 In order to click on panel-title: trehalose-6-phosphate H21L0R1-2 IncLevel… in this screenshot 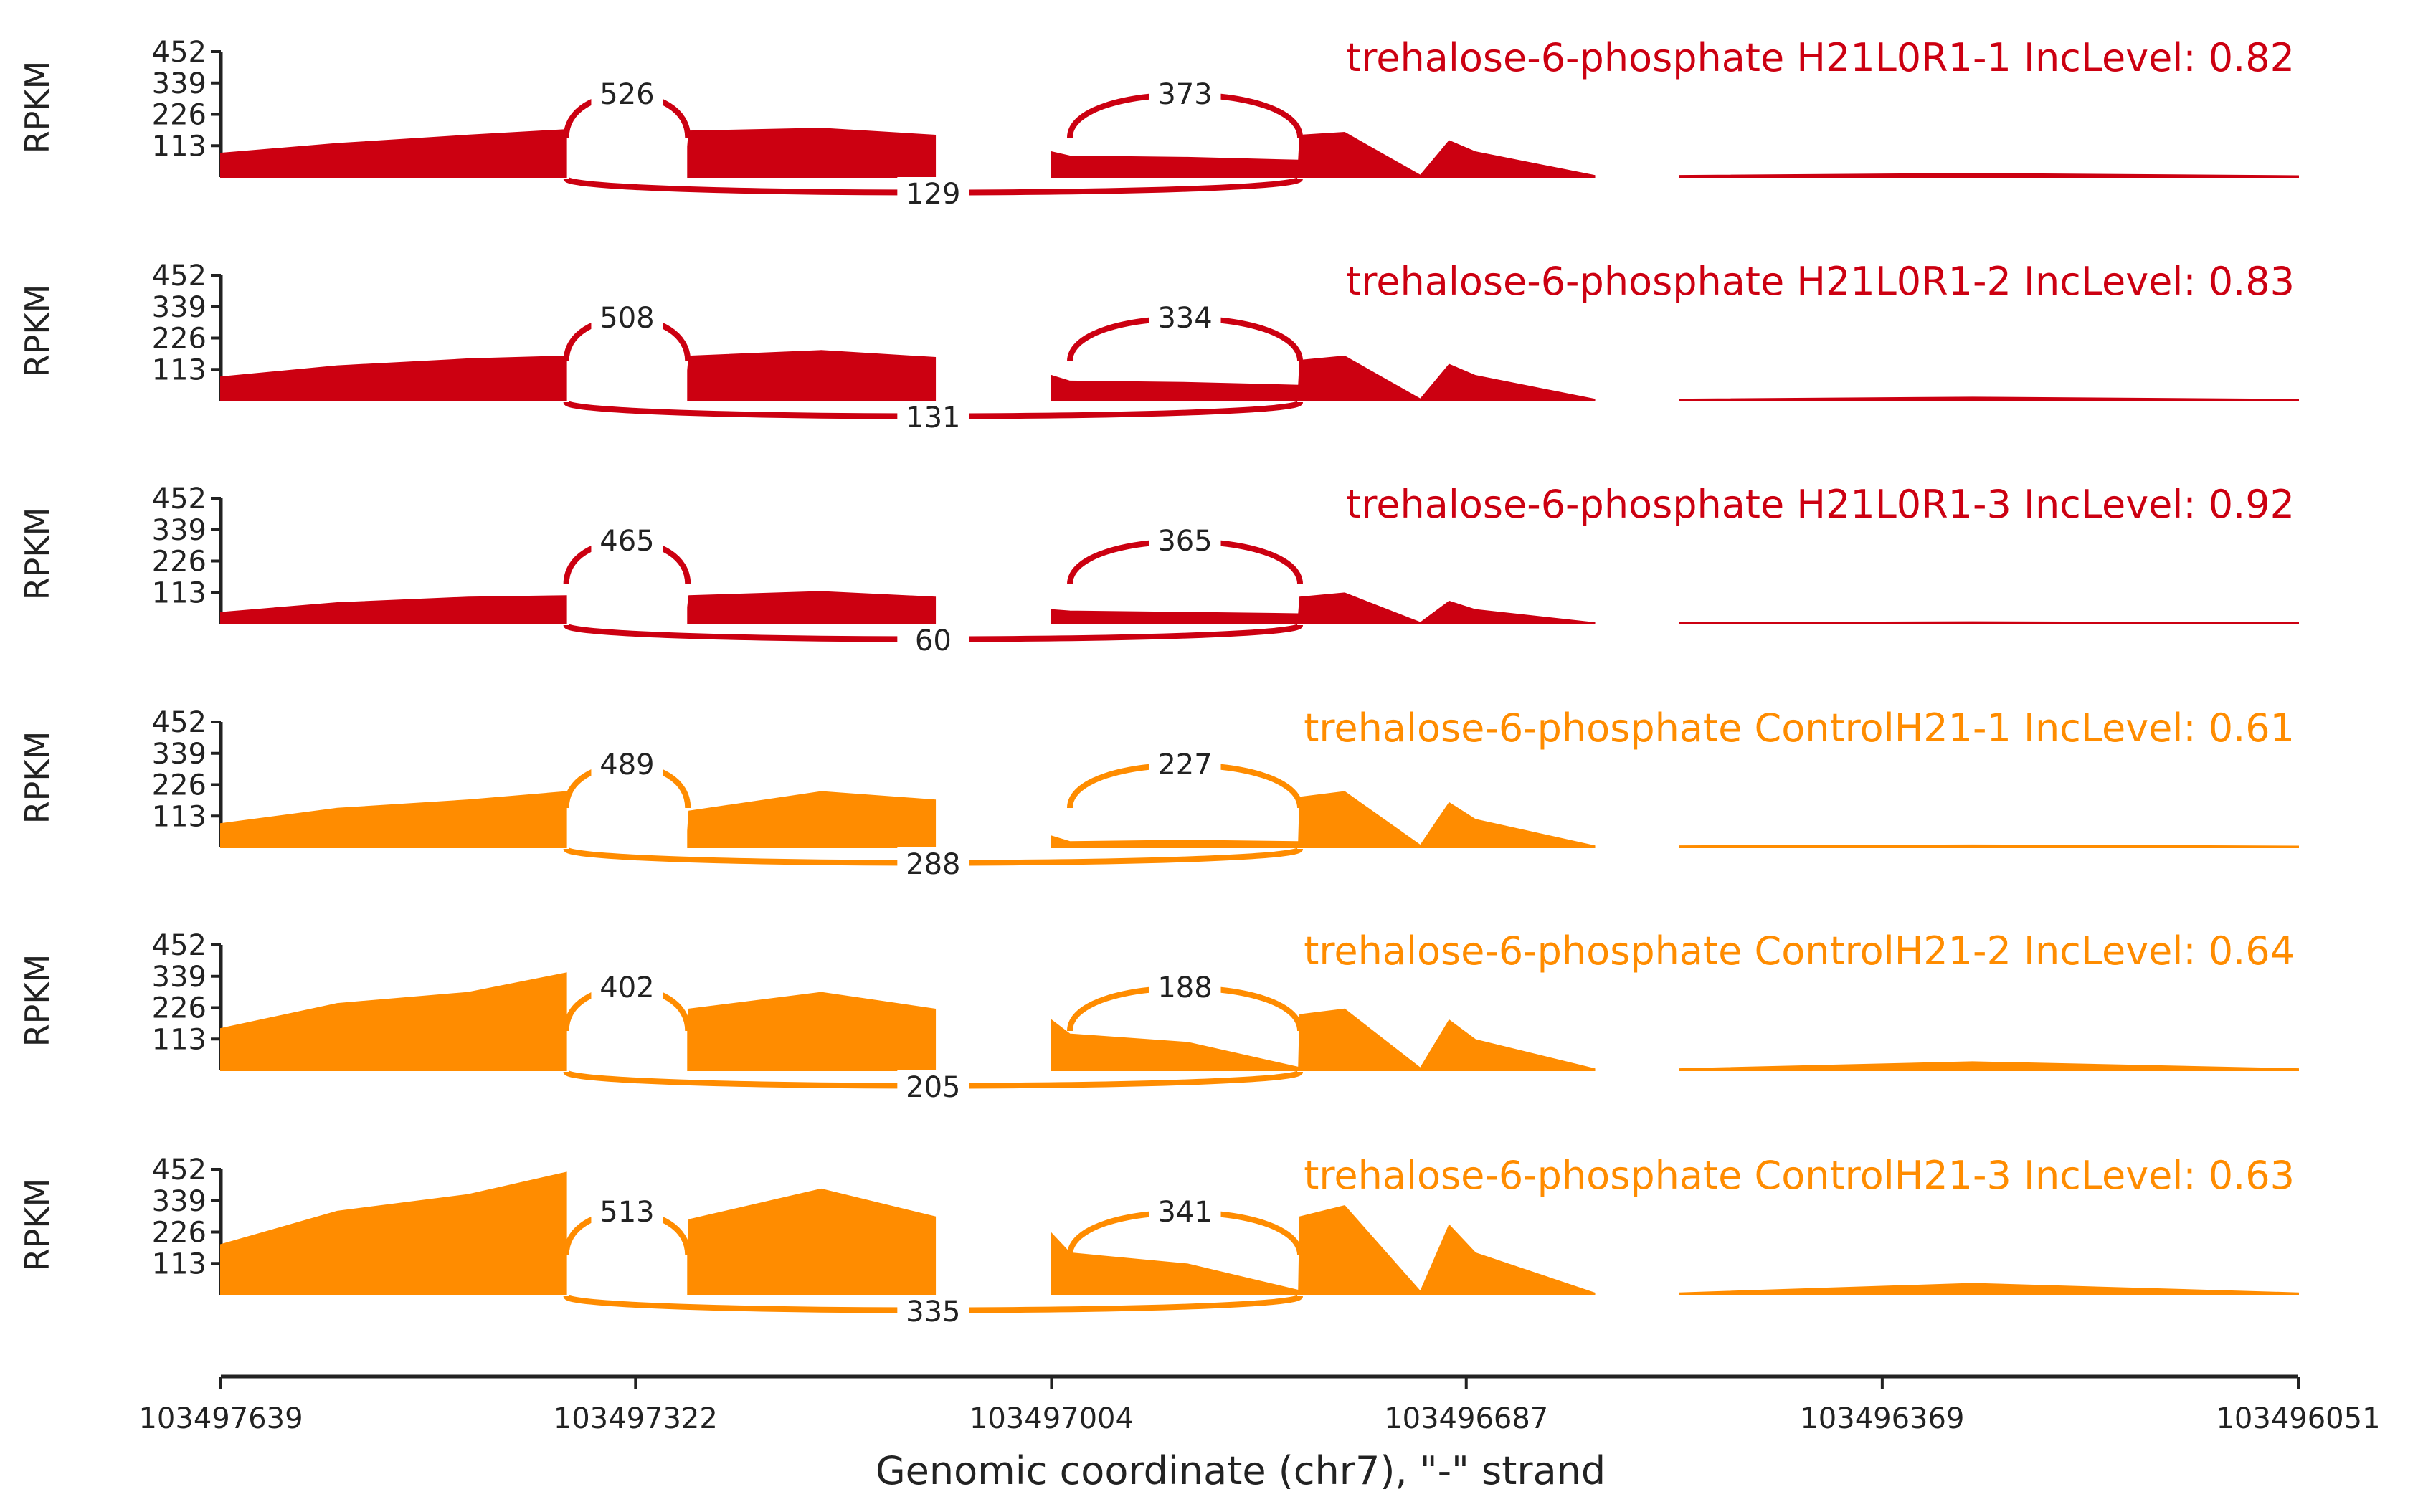, I will do `click(1820, 281)`.